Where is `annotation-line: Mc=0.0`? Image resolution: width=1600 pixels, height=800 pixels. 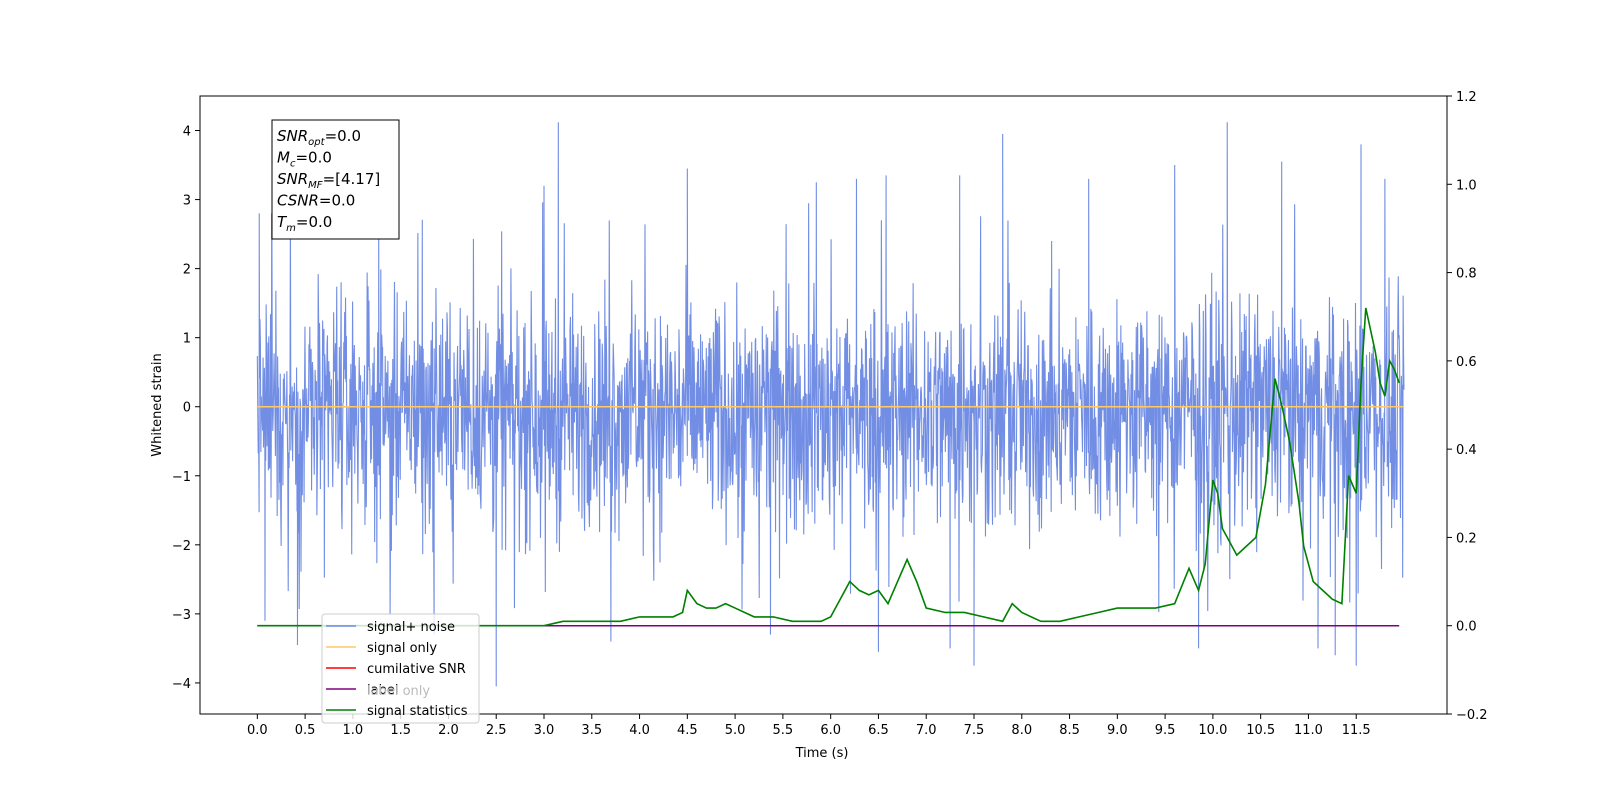
annotation-line: Mc=0.0 is located at coordinates (304, 159).